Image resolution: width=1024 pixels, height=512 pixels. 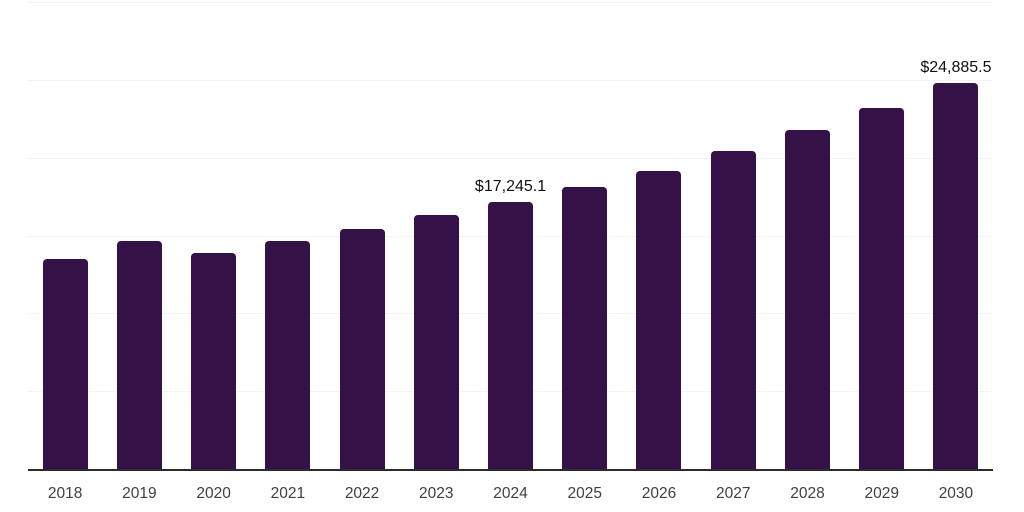 I want to click on bar-2021, so click(x=288, y=355).